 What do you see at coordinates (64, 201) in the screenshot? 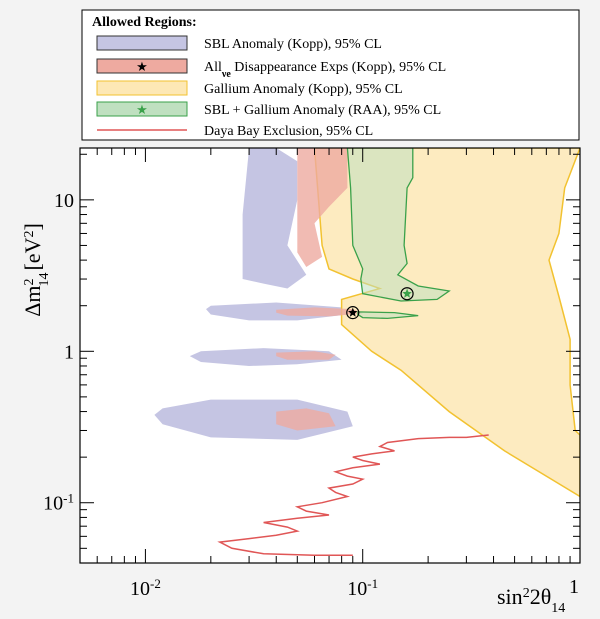
I see `y-tick-label-2: 10` at bounding box center [64, 201].